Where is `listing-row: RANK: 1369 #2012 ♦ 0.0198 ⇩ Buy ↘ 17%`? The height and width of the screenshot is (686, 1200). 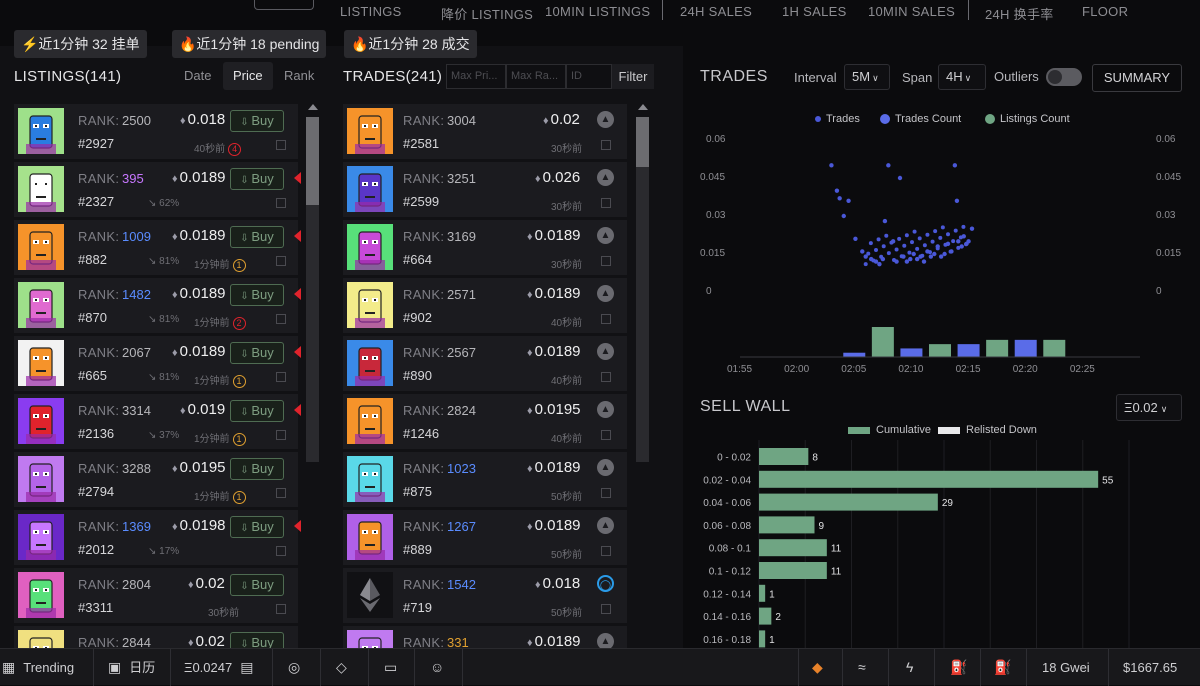
listing-row: RANK: 1369 #2012 ♦ 0.0198 ⇩ Buy ↘ 17% is located at coordinates (157, 537).